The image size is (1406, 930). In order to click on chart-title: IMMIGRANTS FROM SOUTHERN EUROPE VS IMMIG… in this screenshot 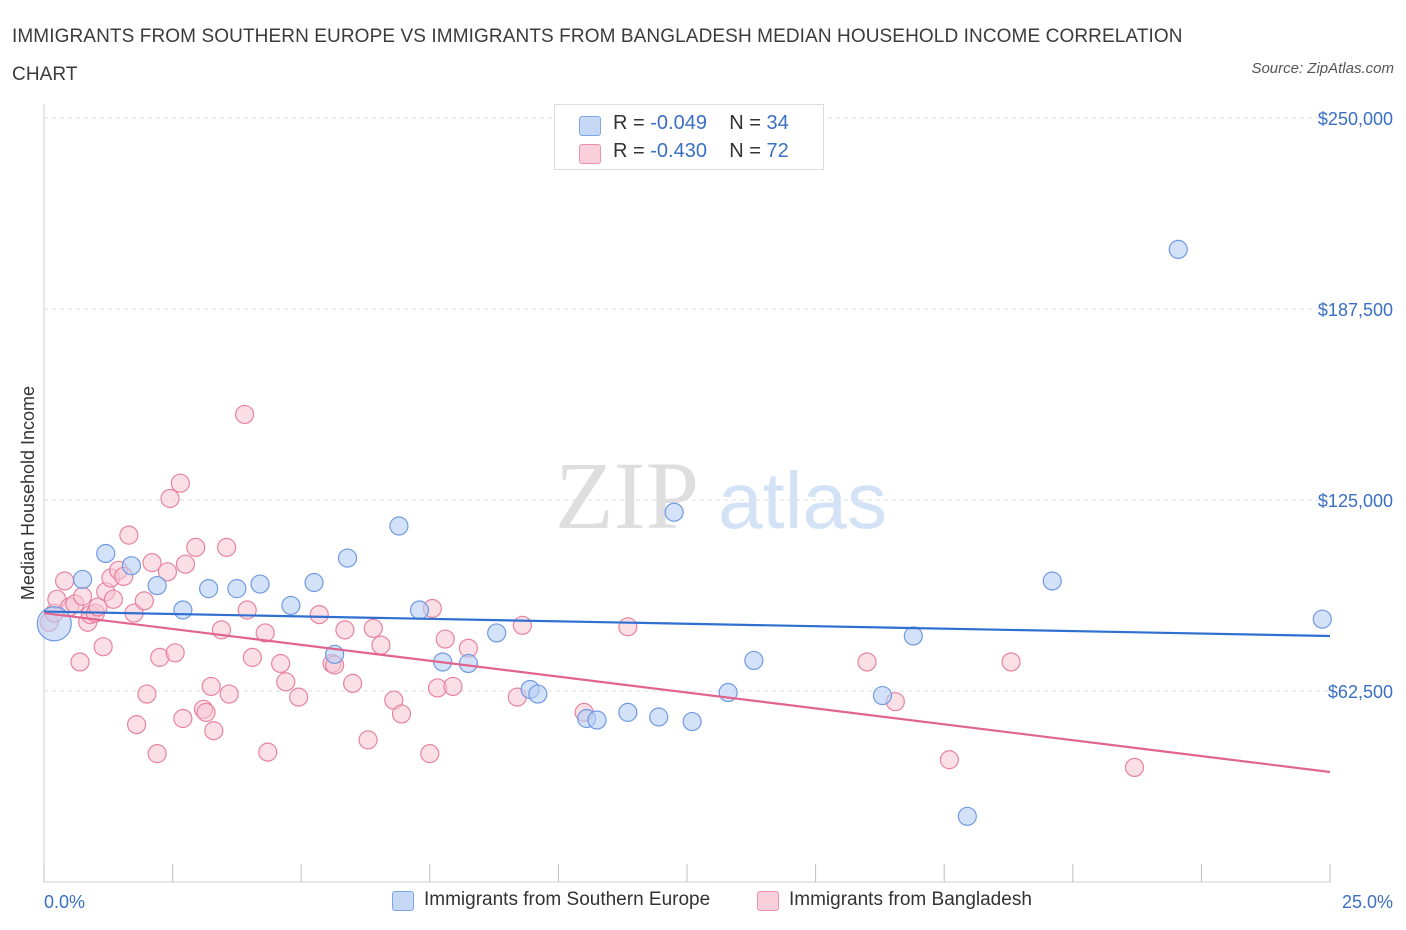, I will do `click(597, 55)`.